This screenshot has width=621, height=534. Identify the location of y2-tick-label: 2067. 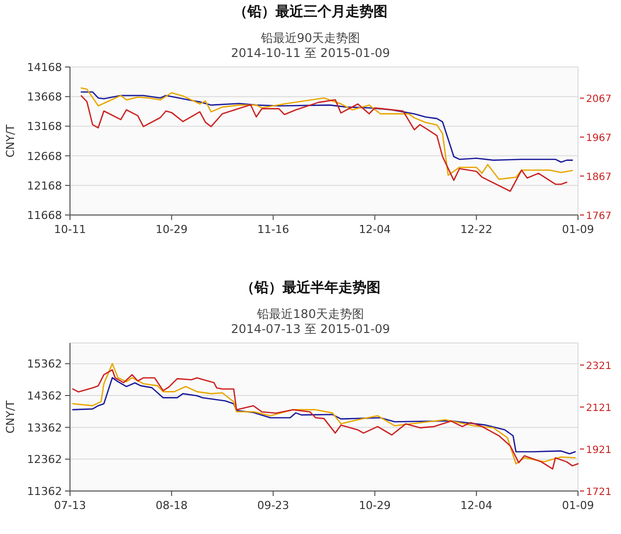
(599, 100).